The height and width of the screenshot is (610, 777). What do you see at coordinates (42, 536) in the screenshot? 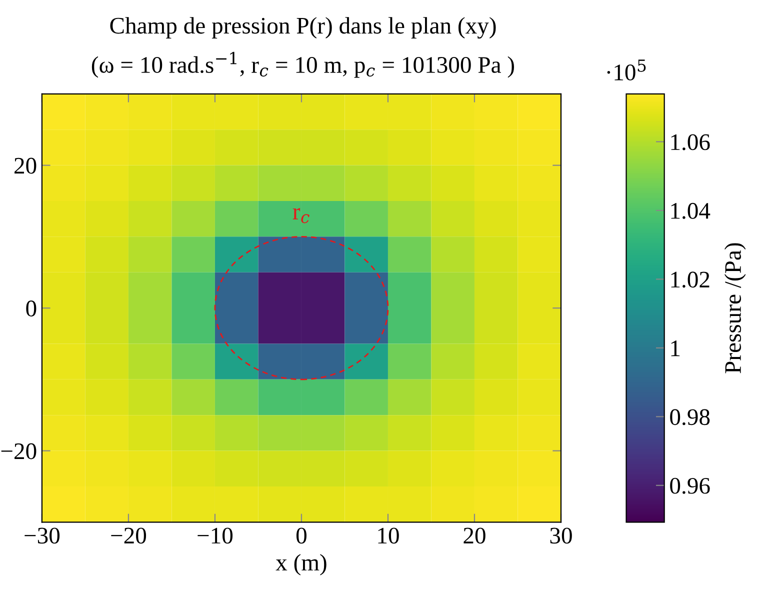
I see `x-tick-label: −30` at bounding box center [42, 536].